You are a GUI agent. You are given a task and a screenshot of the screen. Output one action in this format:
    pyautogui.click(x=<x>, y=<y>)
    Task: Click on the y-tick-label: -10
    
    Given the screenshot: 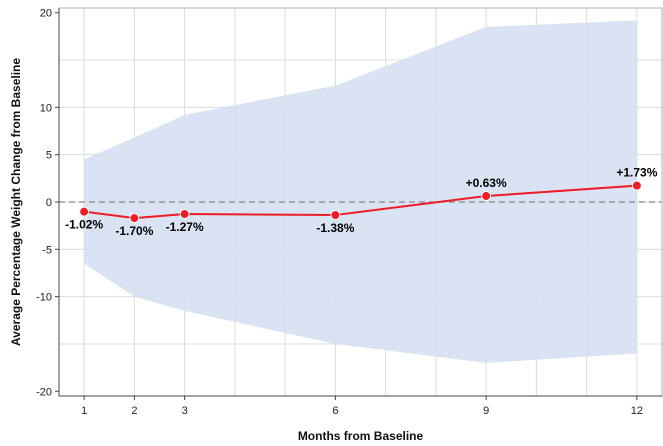 What is the action you would take?
    pyautogui.click(x=44, y=298)
    